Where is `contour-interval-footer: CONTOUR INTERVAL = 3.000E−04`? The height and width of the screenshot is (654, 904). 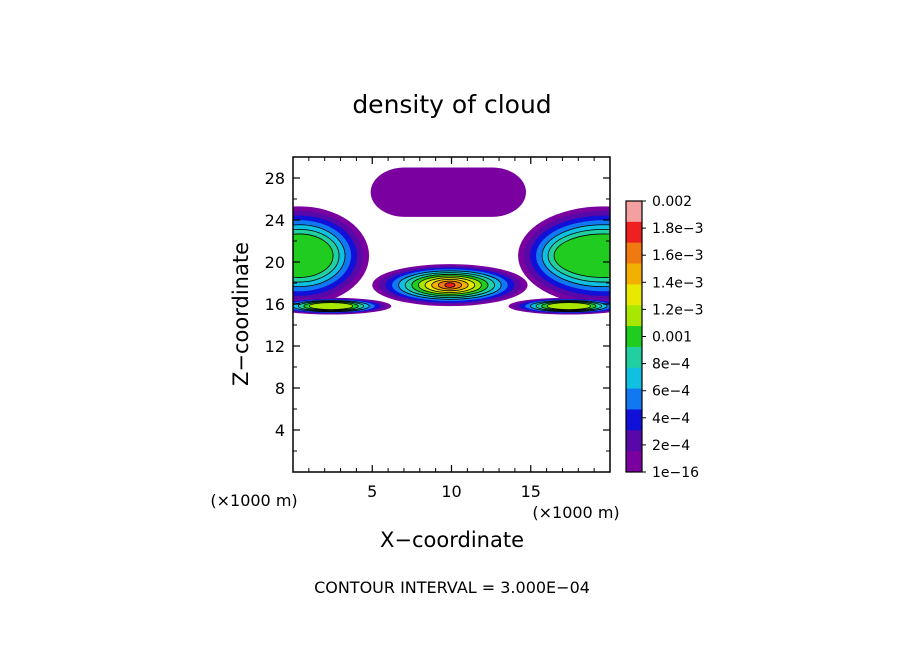
contour-interval-footer: CONTOUR INTERVAL = 3.000E−04 is located at coordinates (452, 587).